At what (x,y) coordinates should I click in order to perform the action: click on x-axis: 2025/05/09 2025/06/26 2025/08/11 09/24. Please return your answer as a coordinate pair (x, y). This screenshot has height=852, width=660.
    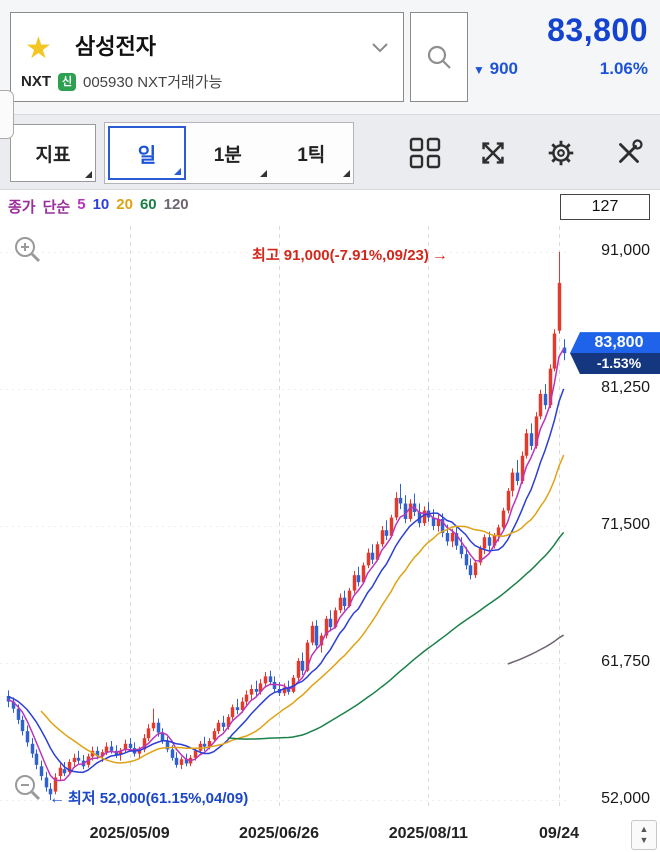
    Looking at the image, I should click on (330, 835).